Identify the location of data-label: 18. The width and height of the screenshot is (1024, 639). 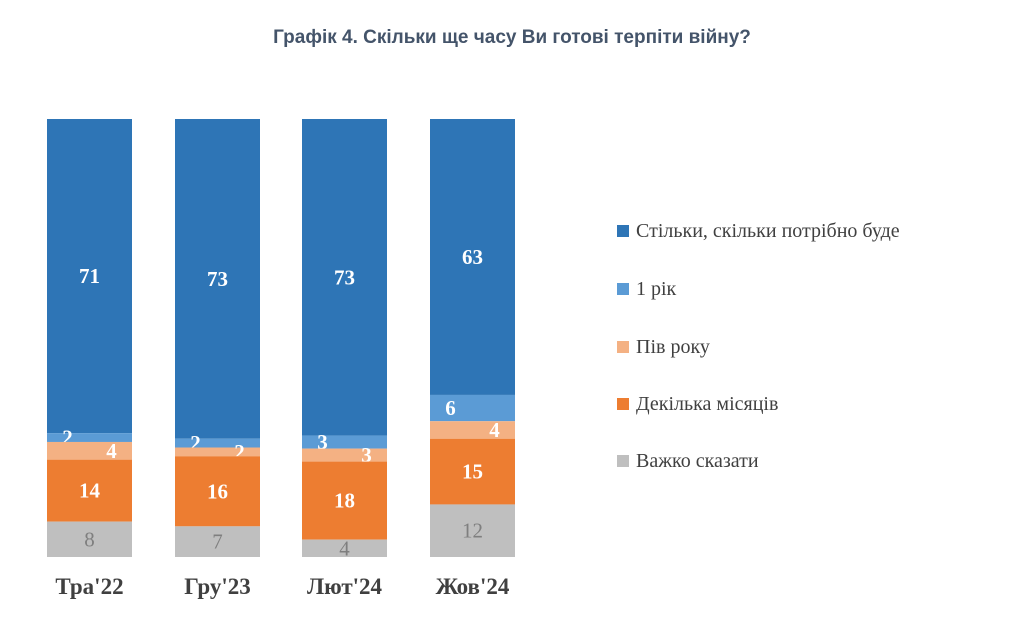
(344, 501).